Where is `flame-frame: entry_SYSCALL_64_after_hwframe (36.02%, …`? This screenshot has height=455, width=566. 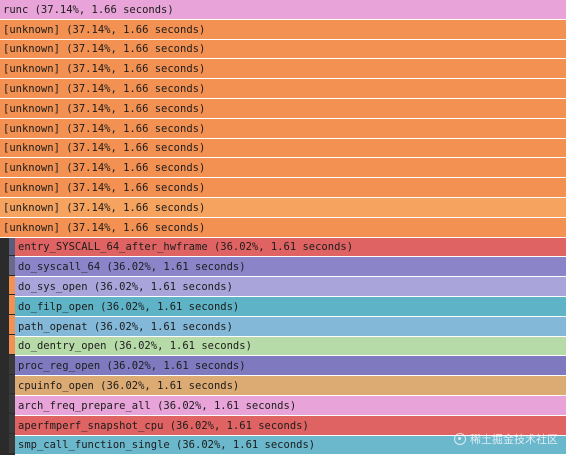
flame-frame: entry_SYSCALL_64_after_hwframe (36.02%, … is located at coordinates (290, 247).